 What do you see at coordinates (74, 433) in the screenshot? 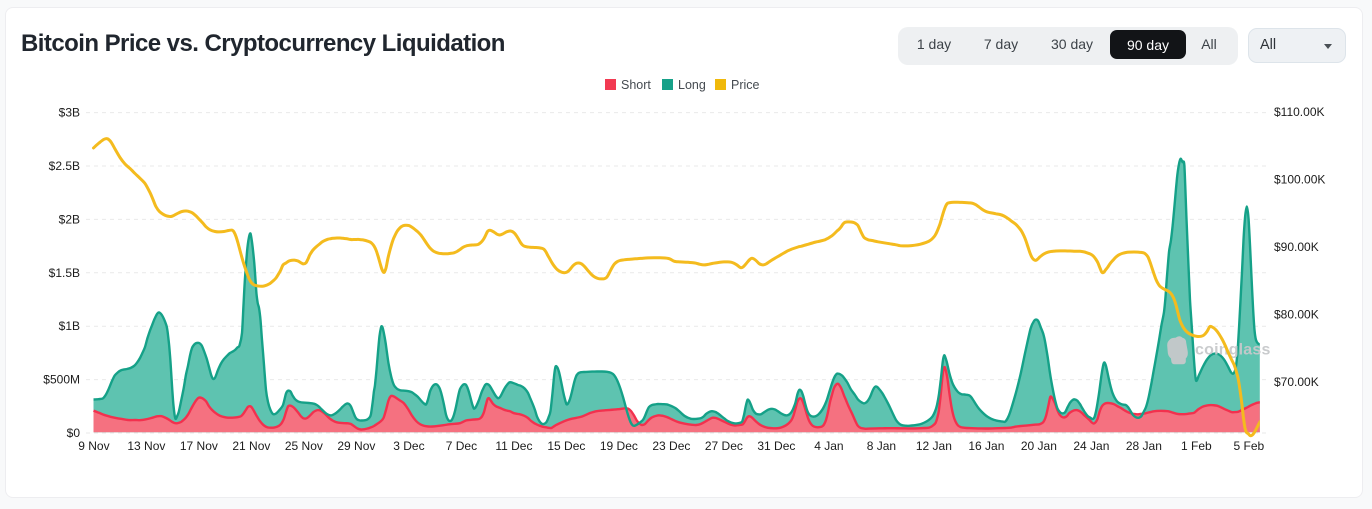
I see `svg-text: $0` at bounding box center [74, 433].